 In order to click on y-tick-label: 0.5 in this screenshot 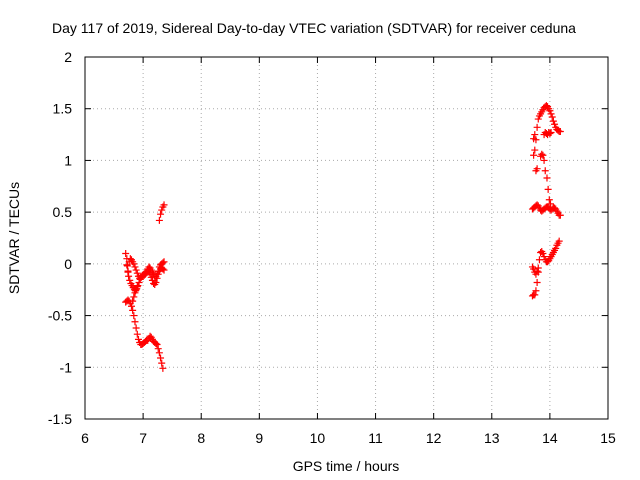, I will do `click(63, 212)`.